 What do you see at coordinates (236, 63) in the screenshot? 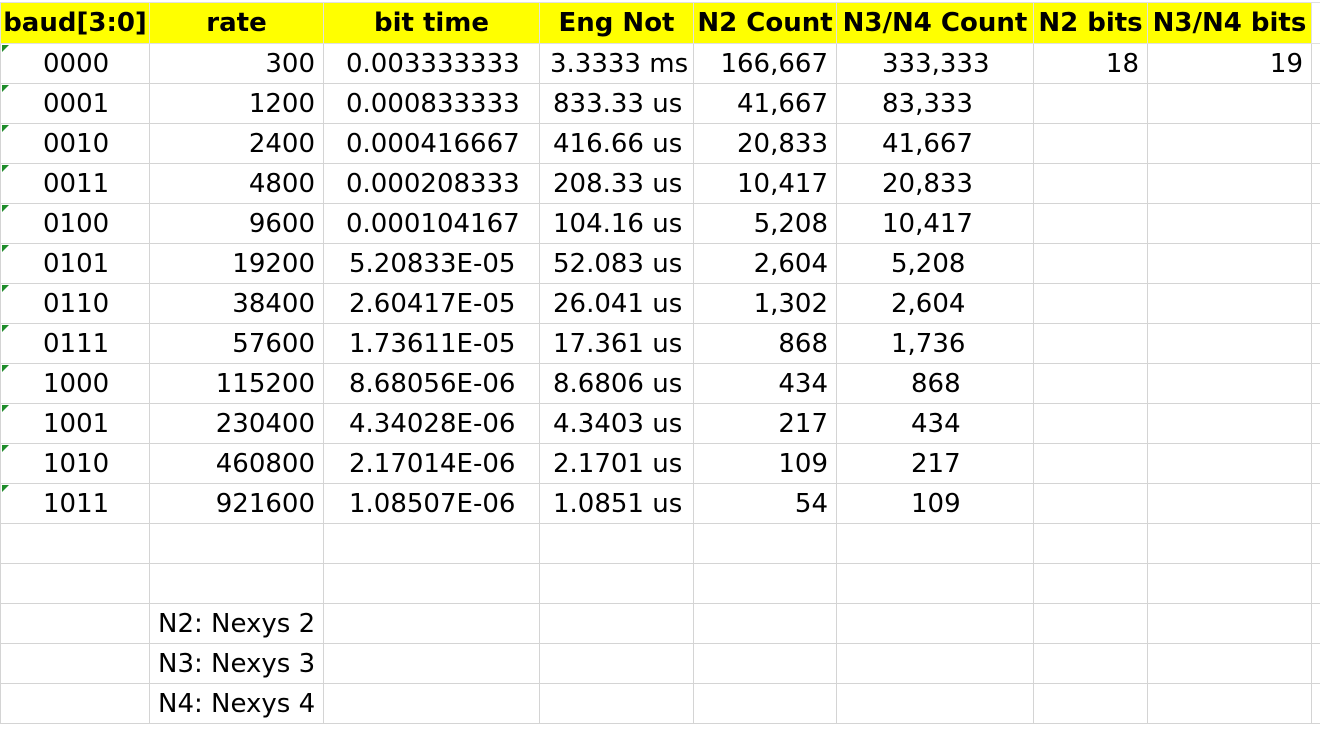
I see `cell-rate: 300` at bounding box center [236, 63].